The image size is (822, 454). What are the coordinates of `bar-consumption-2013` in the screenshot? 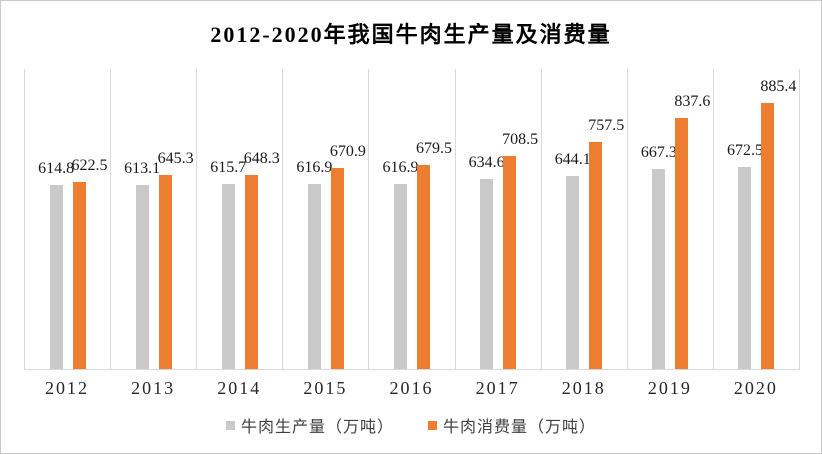 It's located at (165, 272).